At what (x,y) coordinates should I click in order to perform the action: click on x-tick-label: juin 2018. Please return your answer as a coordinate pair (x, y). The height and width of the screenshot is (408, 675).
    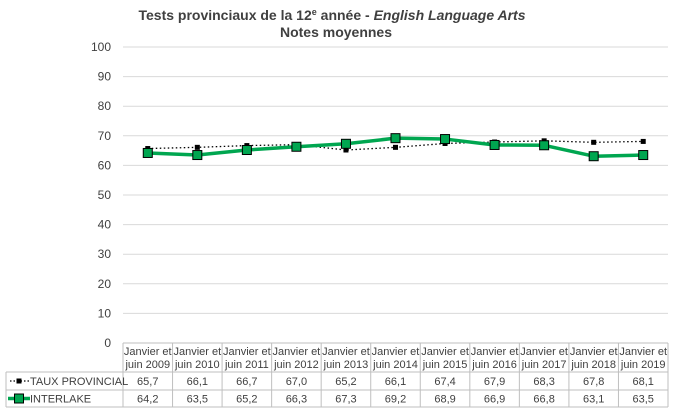
    Looking at the image, I should click on (593, 365).